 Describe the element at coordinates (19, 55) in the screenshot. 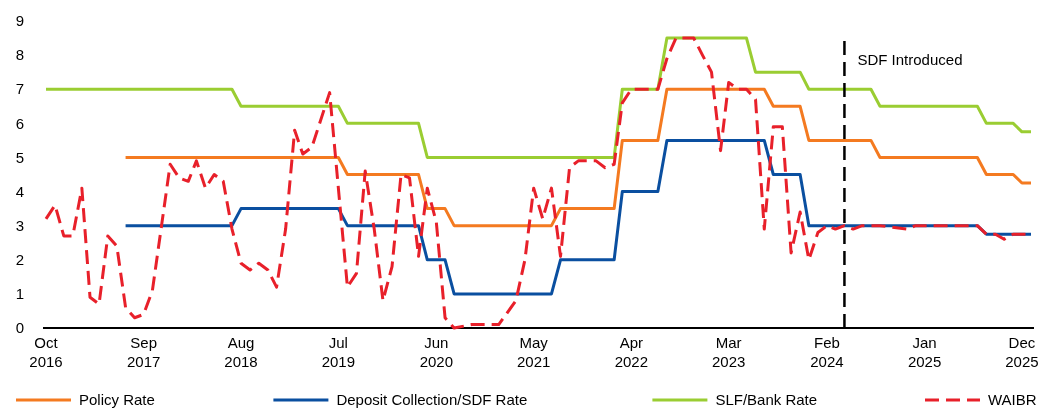

I see `y-tick-label: 8` at that location.